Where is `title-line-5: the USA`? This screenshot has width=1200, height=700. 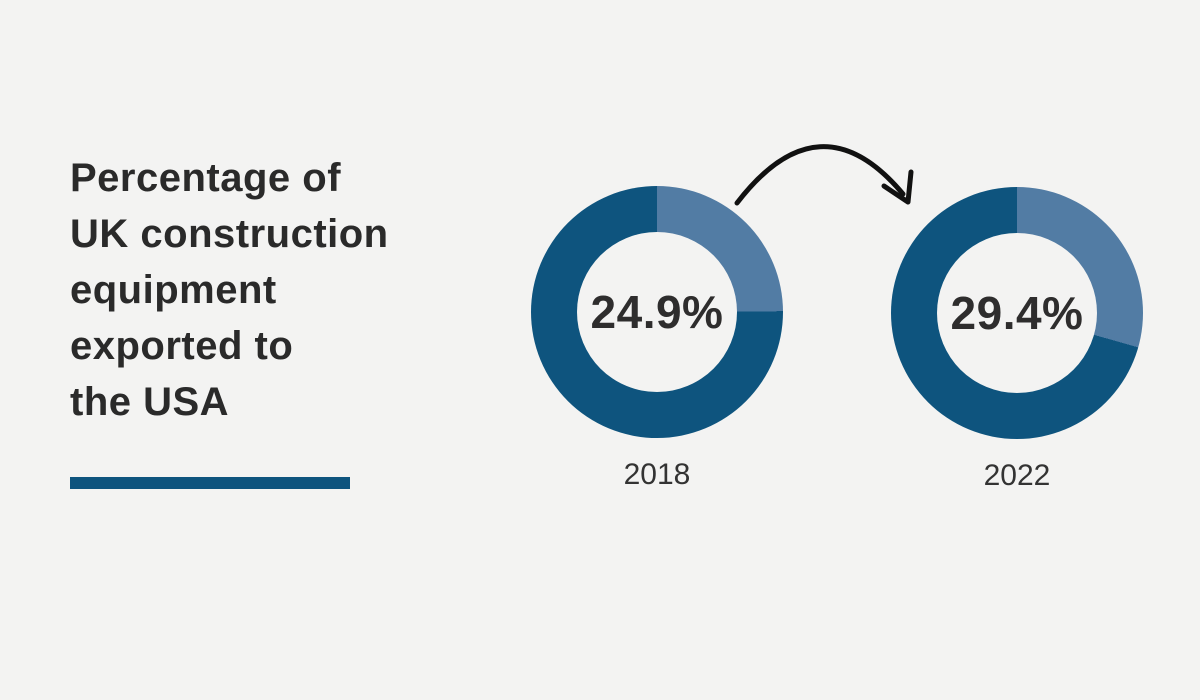
title-line-5: the USA is located at coordinates (150, 402).